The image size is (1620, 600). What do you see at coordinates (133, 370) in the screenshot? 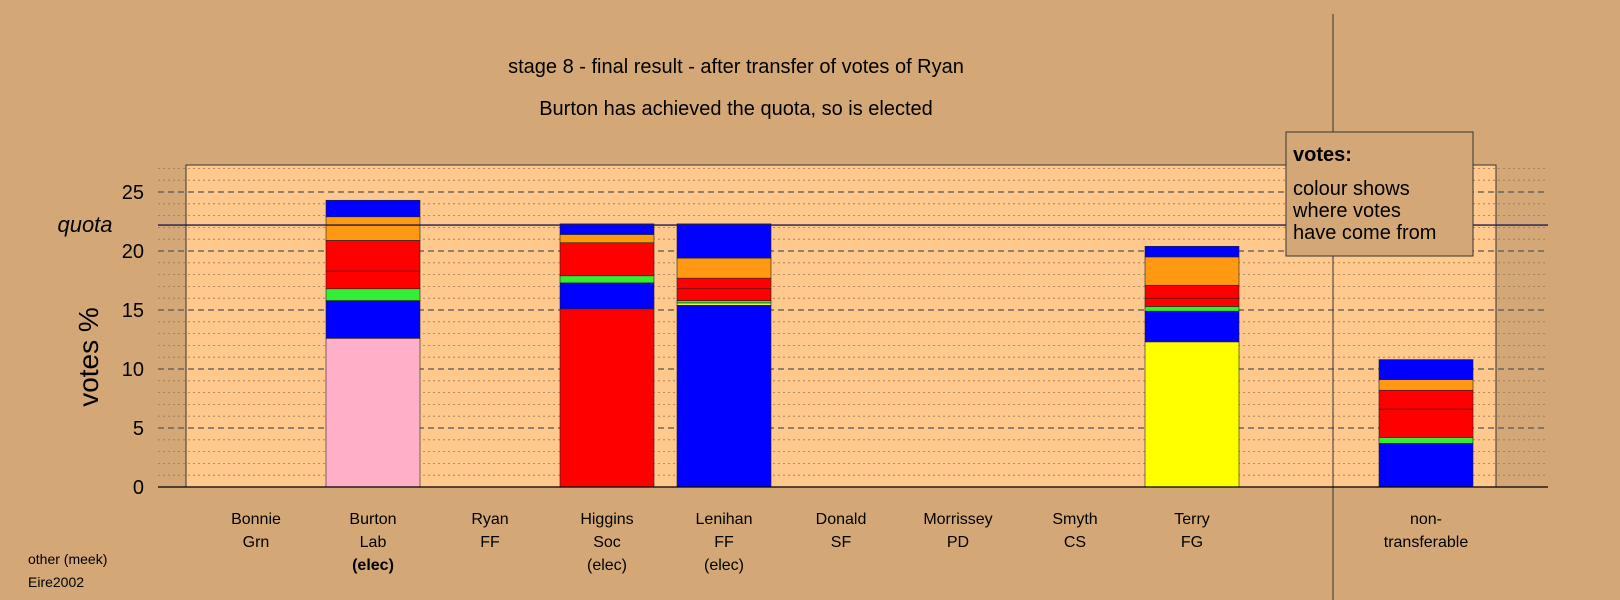
I see `y-tick-label: 10` at bounding box center [133, 370].